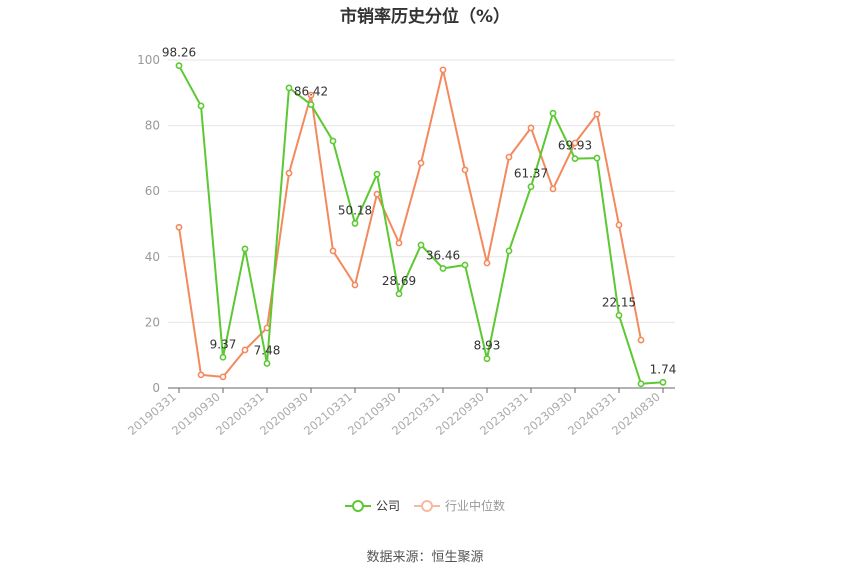  I want to click on legend-label-company: 公司, so click(387, 506).